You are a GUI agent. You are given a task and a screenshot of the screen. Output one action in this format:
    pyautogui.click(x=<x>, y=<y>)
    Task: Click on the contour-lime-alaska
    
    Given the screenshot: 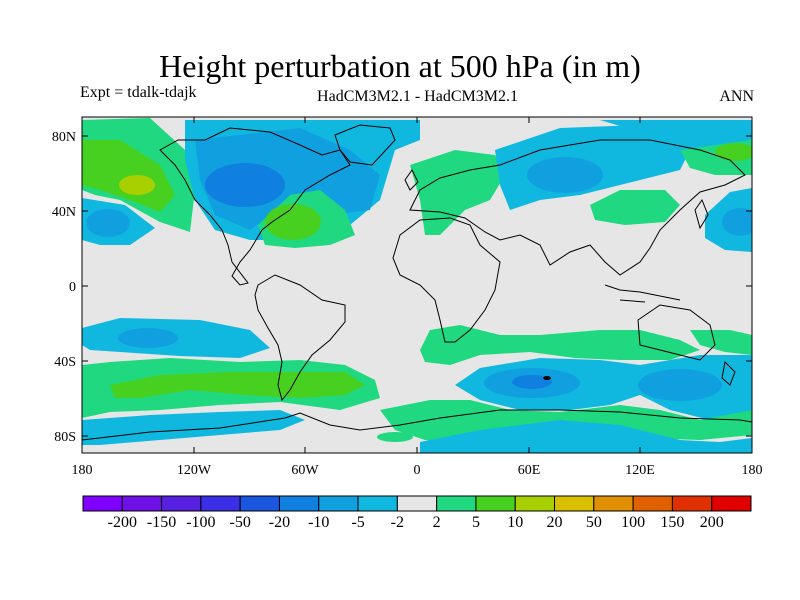 What is the action you would take?
    pyautogui.click(x=128, y=176)
    